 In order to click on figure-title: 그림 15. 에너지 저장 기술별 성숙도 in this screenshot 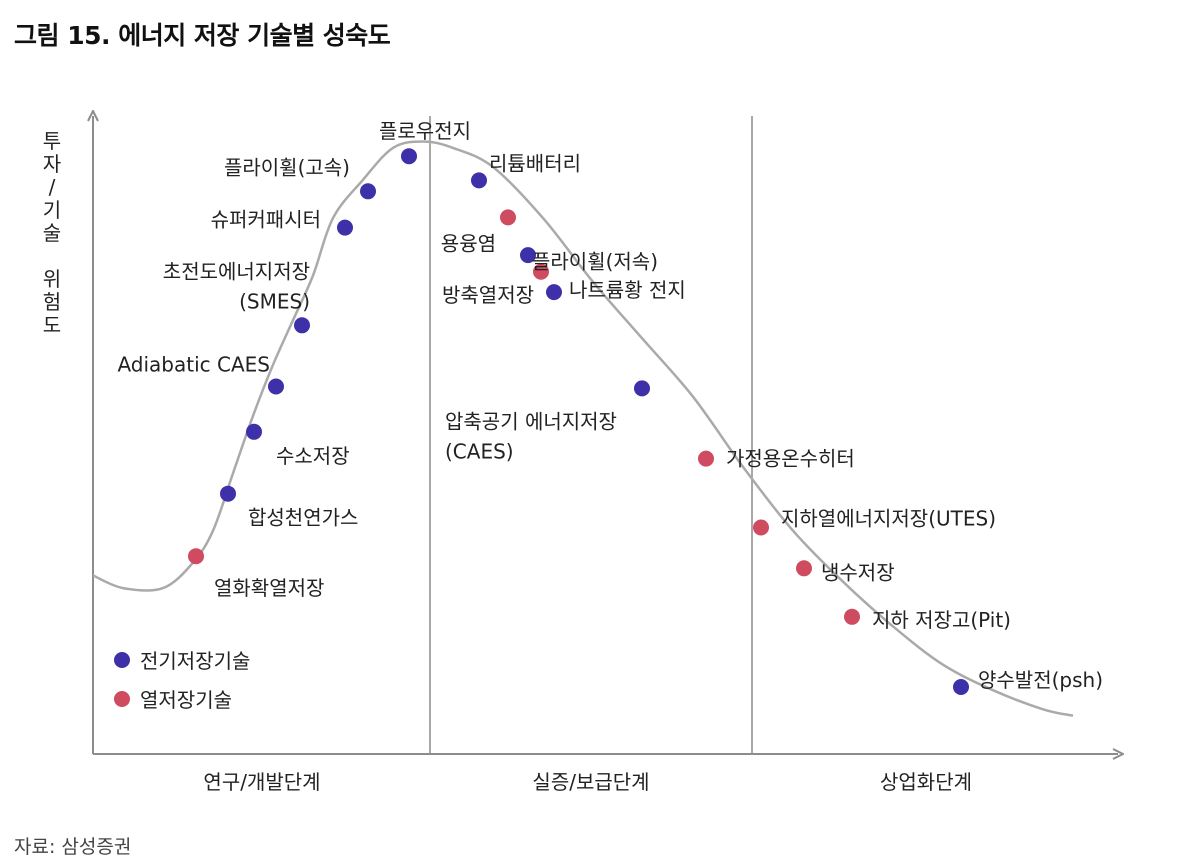, I will do `click(202, 35)`.